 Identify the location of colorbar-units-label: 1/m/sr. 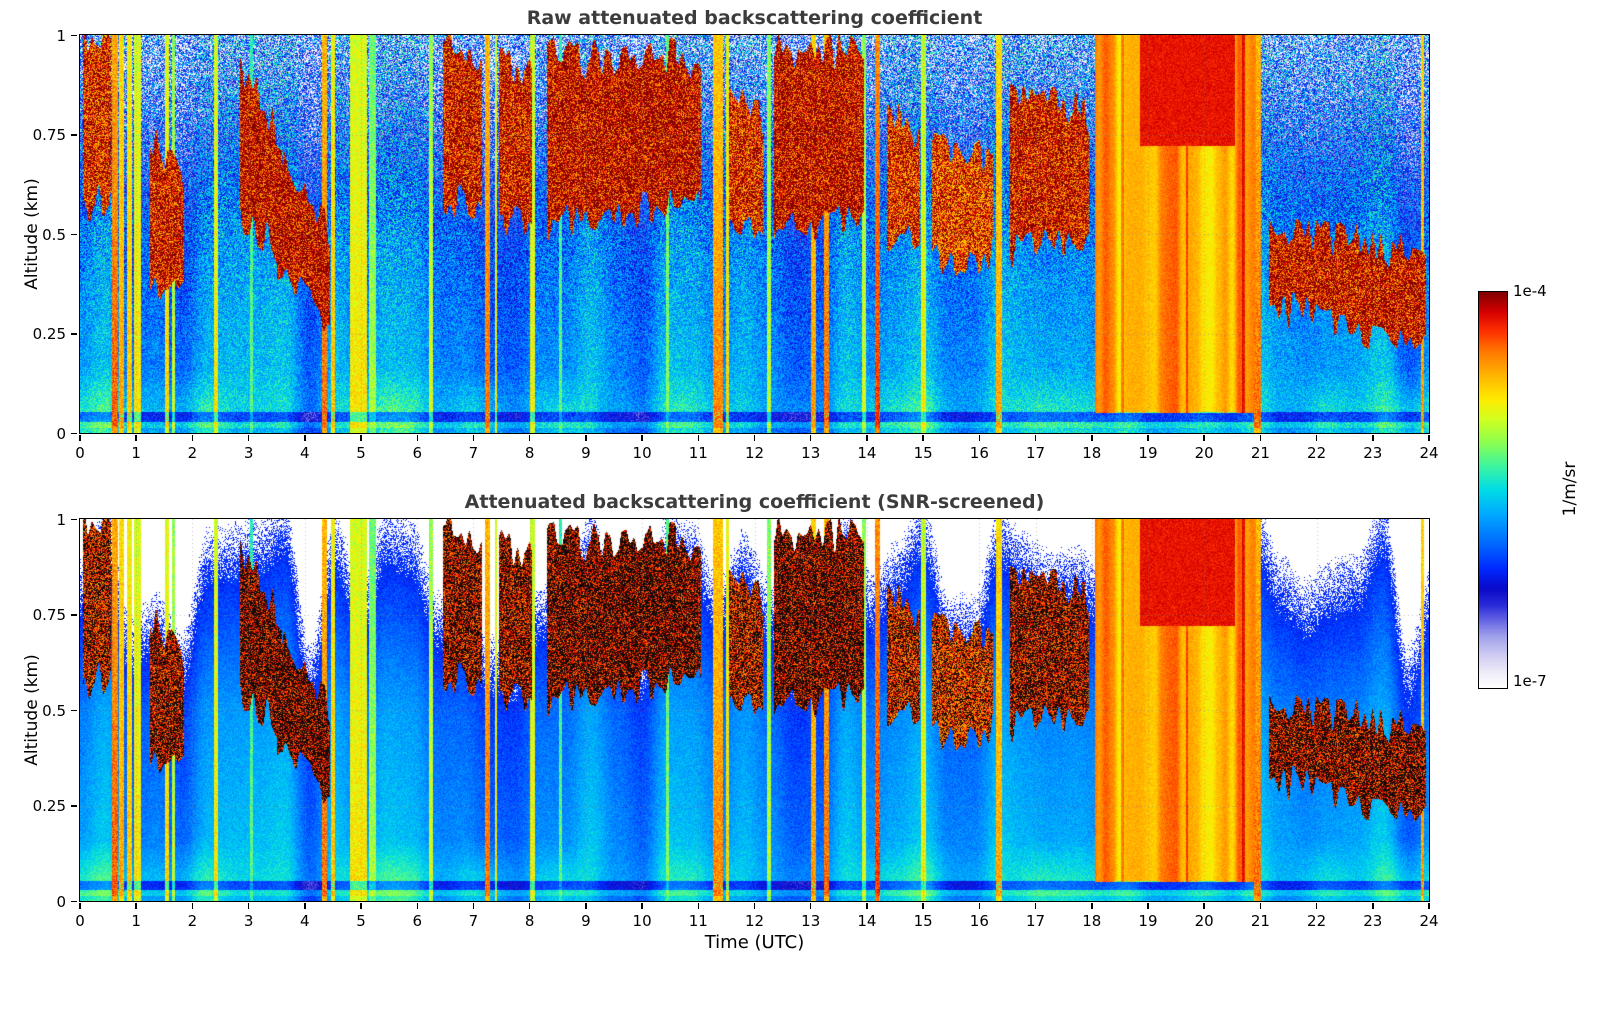
(1570, 489).